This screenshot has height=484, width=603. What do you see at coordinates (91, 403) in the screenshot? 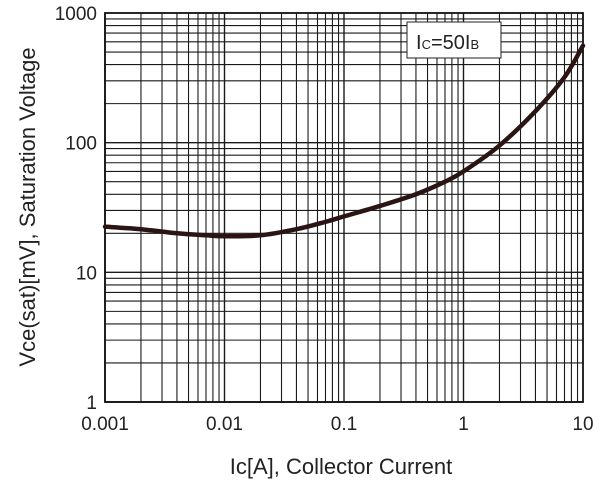
I see `y-tick-label: 1` at bounding box center [91, 403].